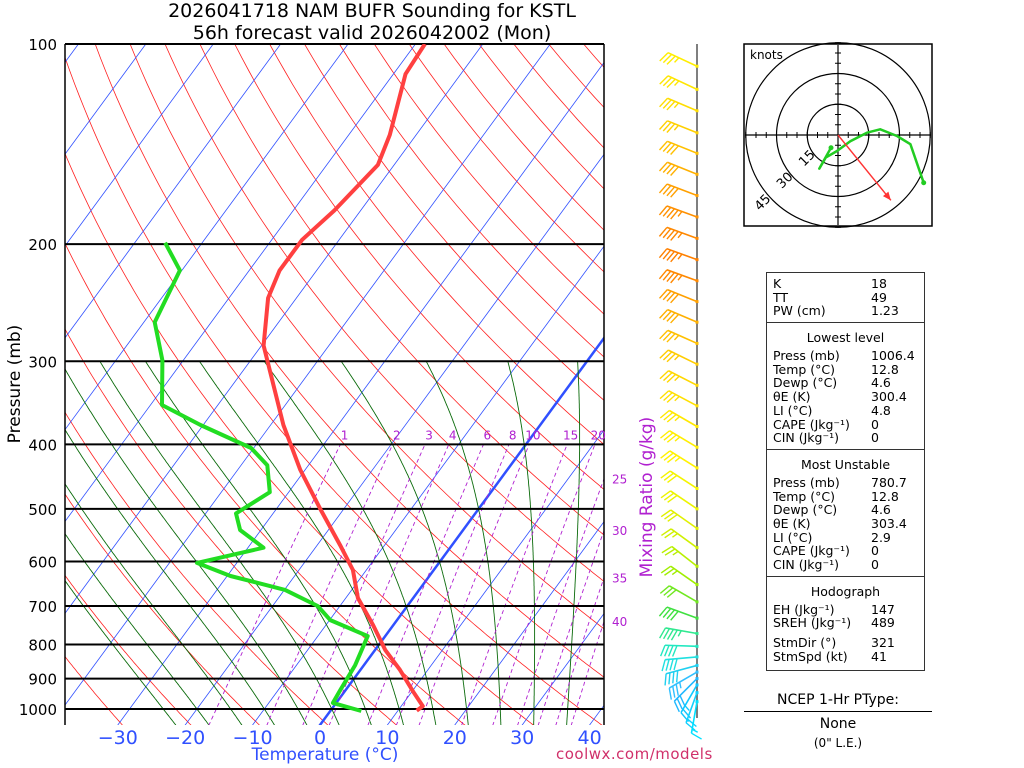  I want to click on section-header: Lowest level, so click(845, 338).